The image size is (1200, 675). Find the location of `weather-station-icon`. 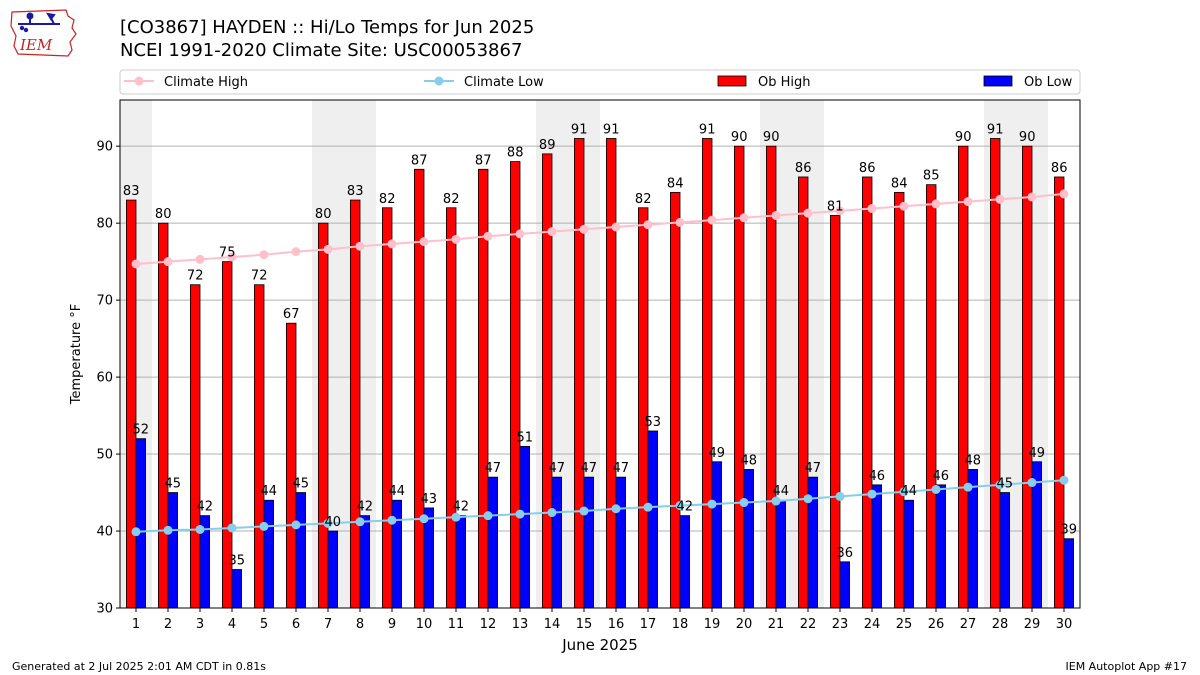

weather-station-icon is located at coordinates (39, 22).